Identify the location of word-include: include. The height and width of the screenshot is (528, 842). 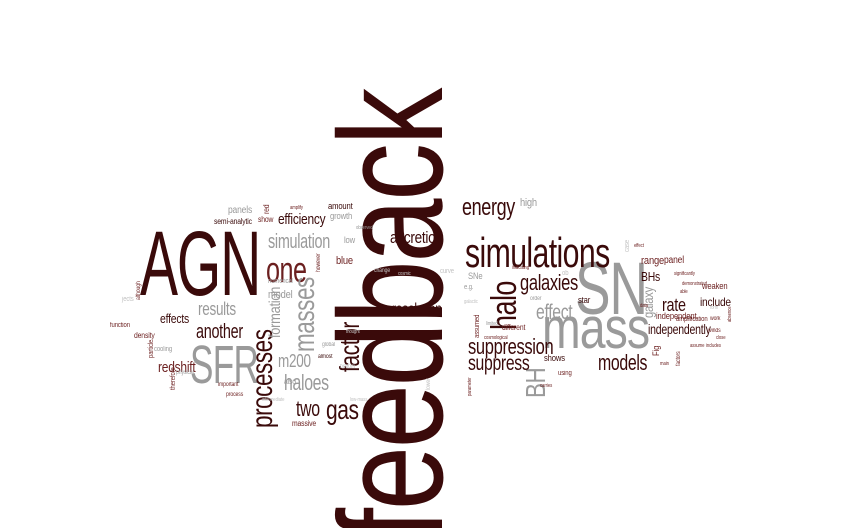
(715, 302).